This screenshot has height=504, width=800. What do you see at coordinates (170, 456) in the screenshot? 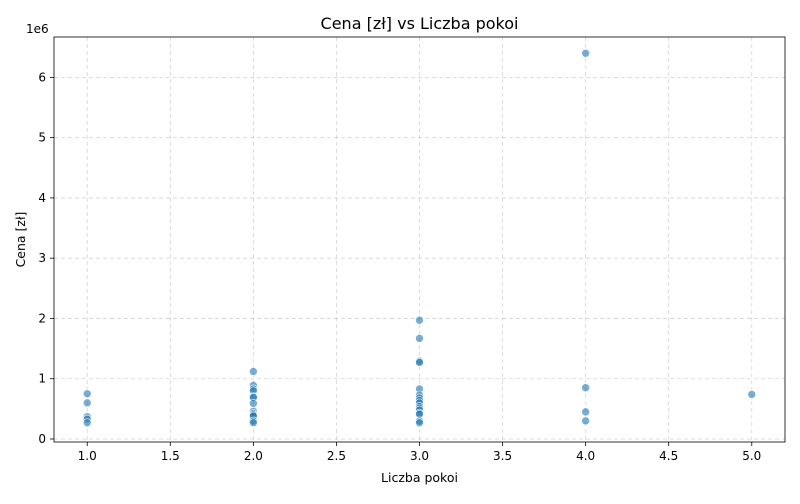
I see `x-tick-label: 1.5` at bounding box center [170, 456].